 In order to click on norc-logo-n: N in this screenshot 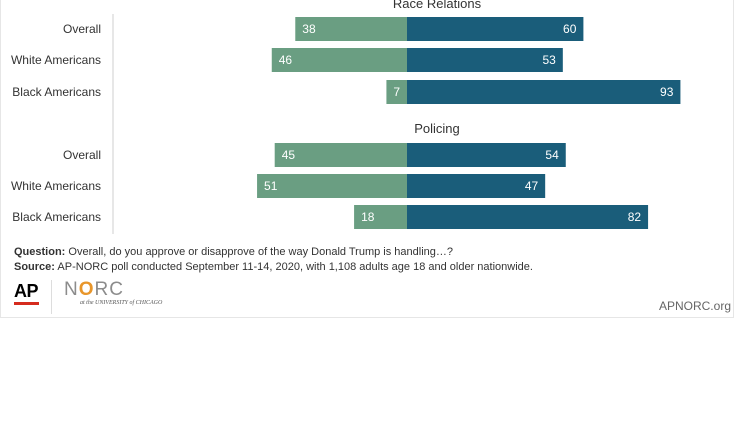, I will do `click(71, 289)`.